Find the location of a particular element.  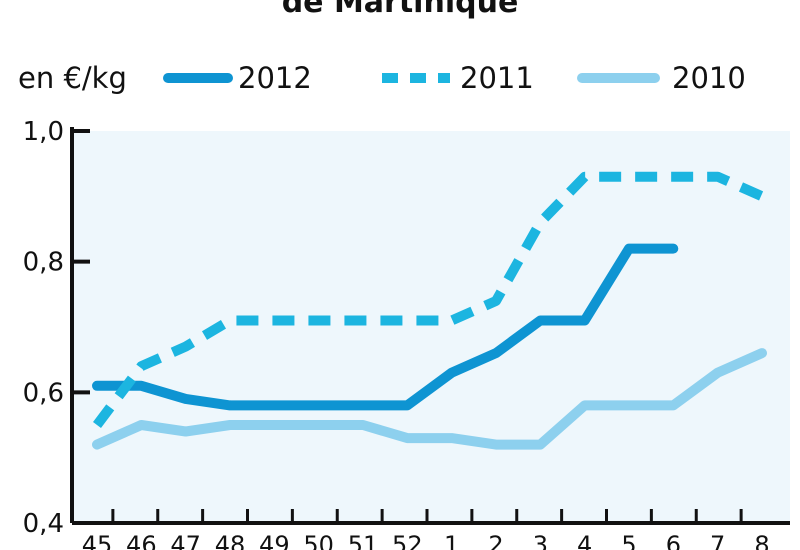

legend-label-2010: 2010 is located at coordinates (709, 78).